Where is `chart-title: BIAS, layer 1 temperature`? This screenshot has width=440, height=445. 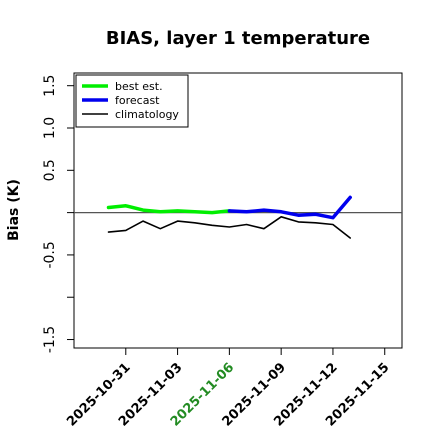 chart-title: BIAS, layer 1 temperature is located at coordinates (238, 38).